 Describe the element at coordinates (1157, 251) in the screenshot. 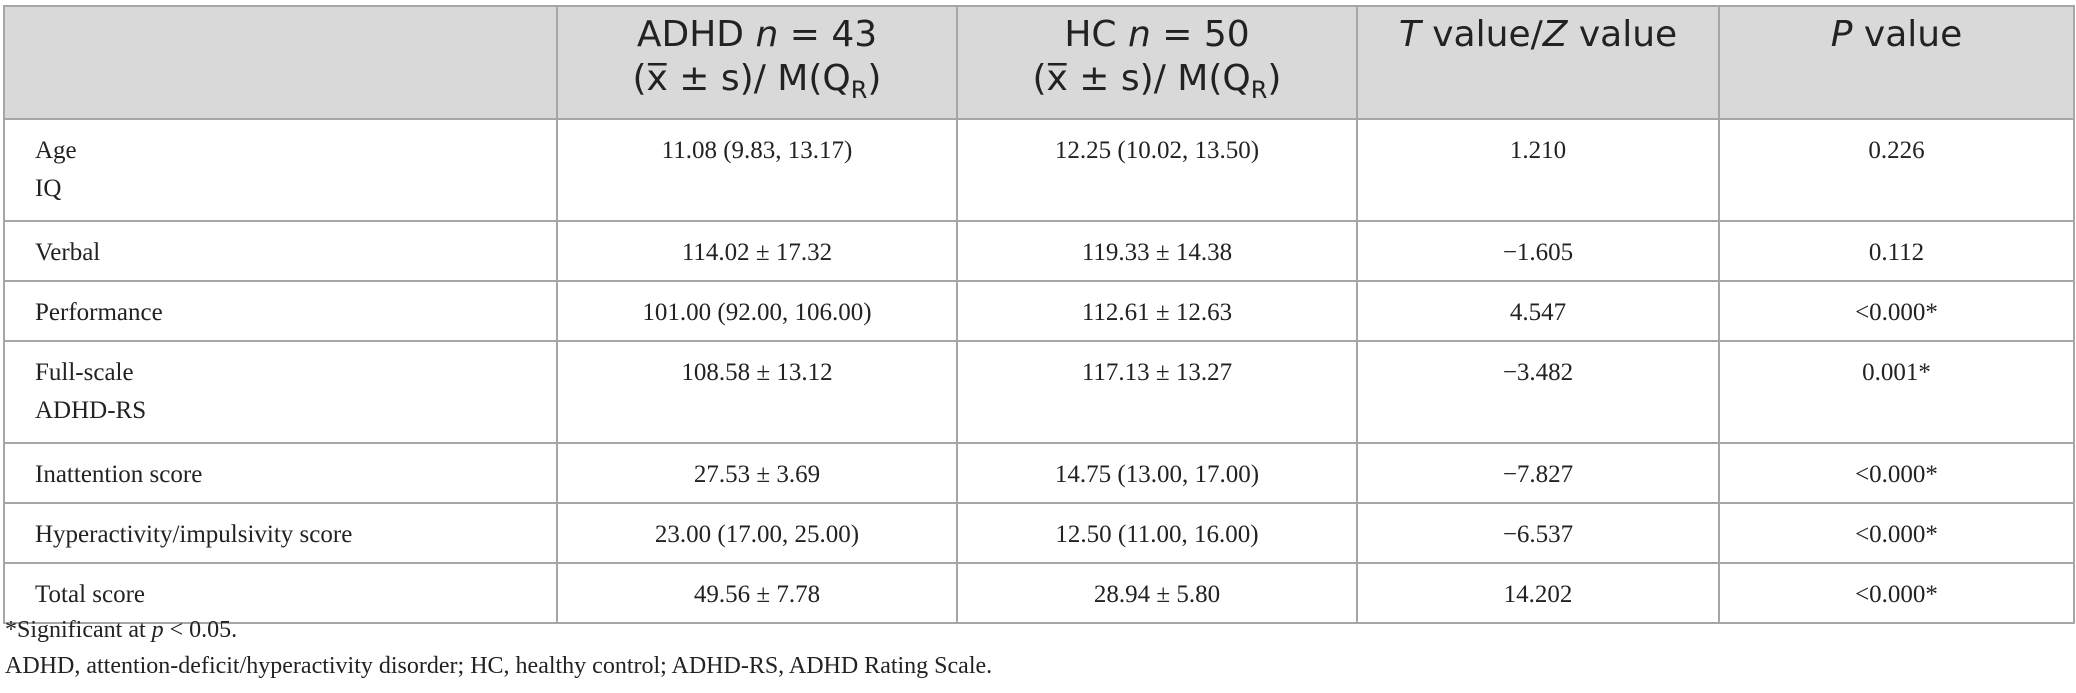

I see `hc-value: 119.33 ± 14.38` at that location.